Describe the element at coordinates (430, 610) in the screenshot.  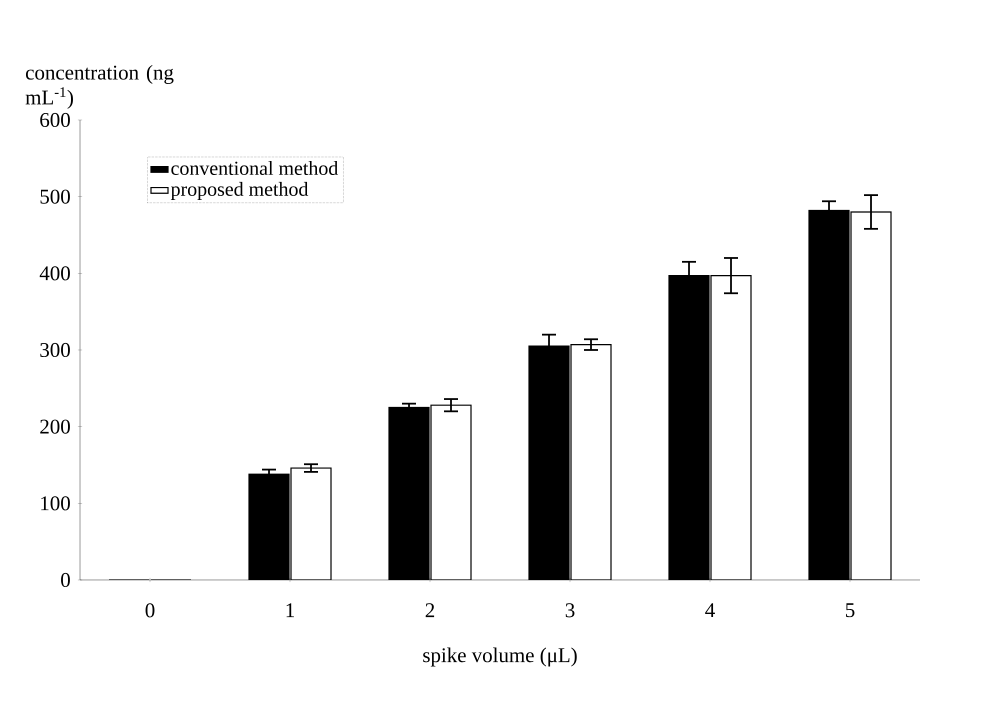
I see `x-tick-label: 2` at that location.